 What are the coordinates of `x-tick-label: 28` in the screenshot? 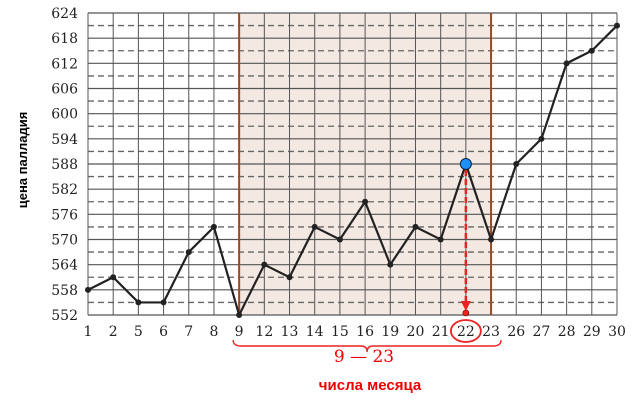 It's located at (567, 332).